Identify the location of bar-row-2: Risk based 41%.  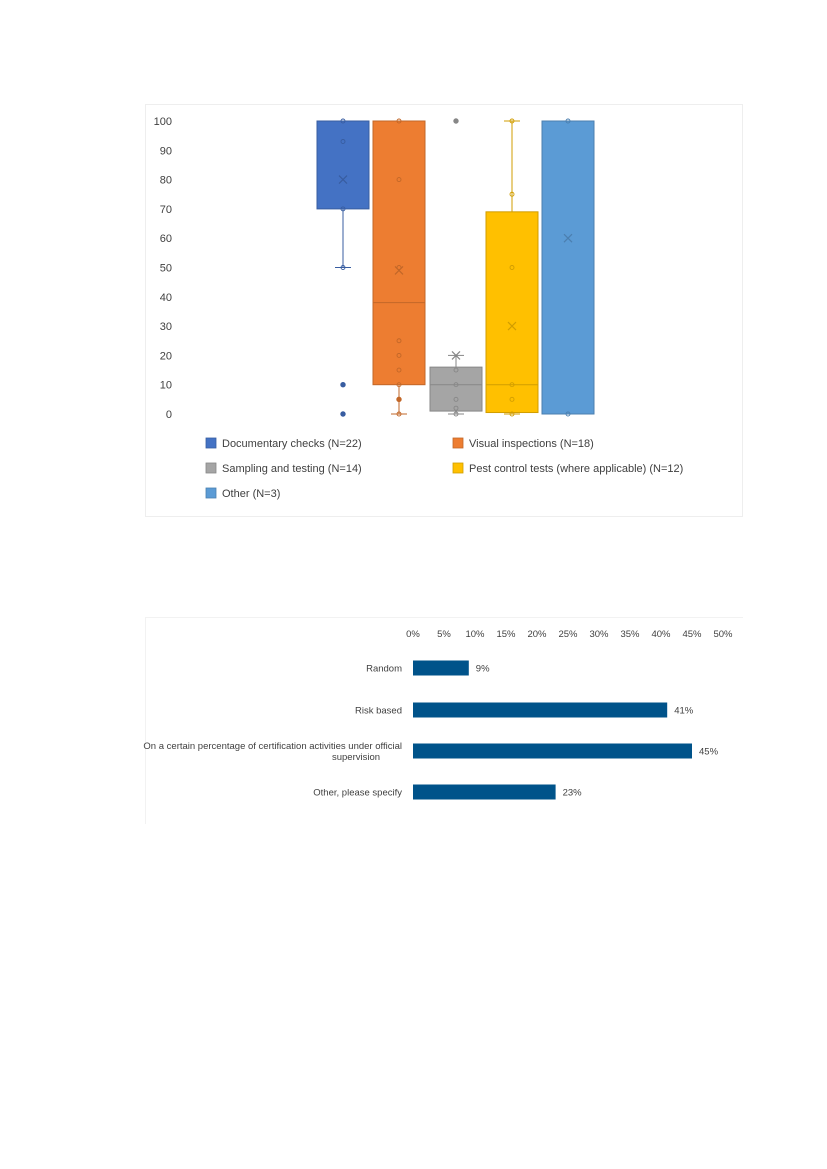
(524, 710).